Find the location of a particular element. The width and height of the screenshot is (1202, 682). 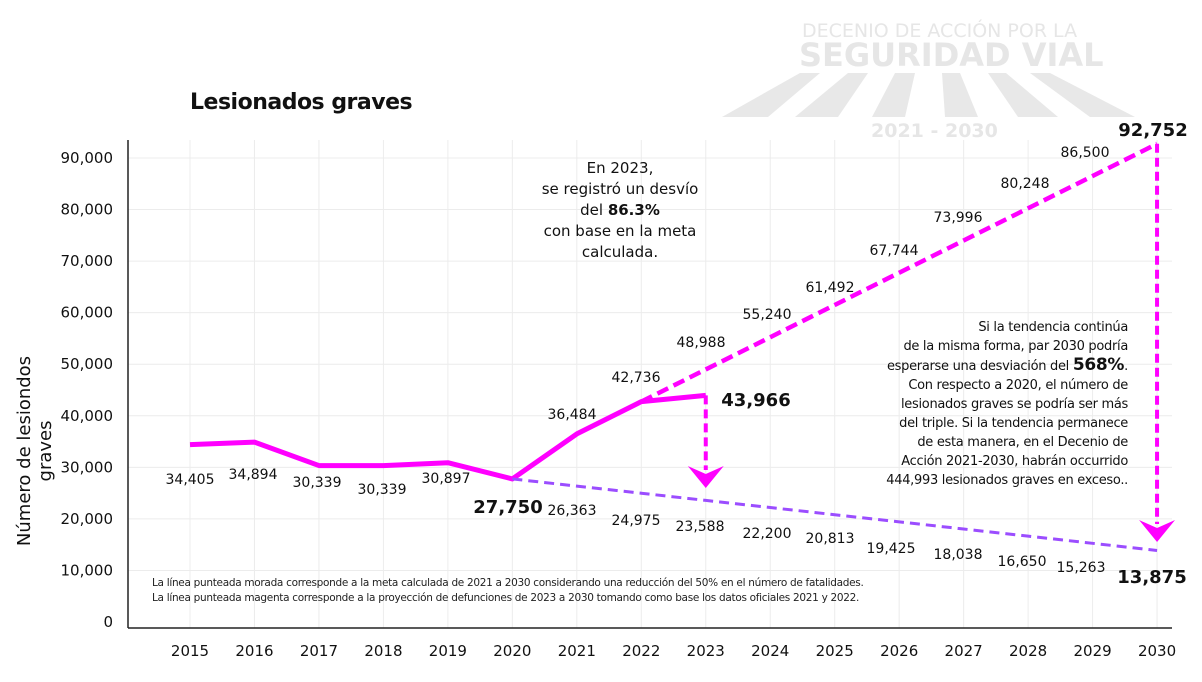

note-line: de esta manera, en el Decenio de is located at coordinates (1022, 442).